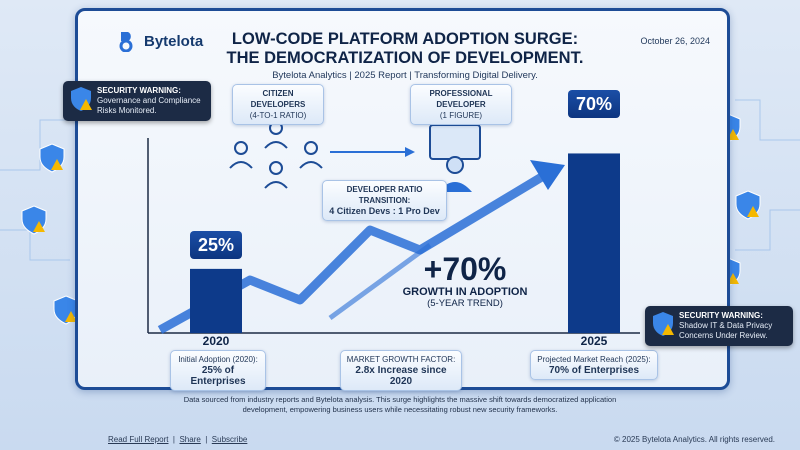  I want to click on growth-callout: +70% GROWTH IN ADOPTION (5-YEAR TREND), so click(465, 280).